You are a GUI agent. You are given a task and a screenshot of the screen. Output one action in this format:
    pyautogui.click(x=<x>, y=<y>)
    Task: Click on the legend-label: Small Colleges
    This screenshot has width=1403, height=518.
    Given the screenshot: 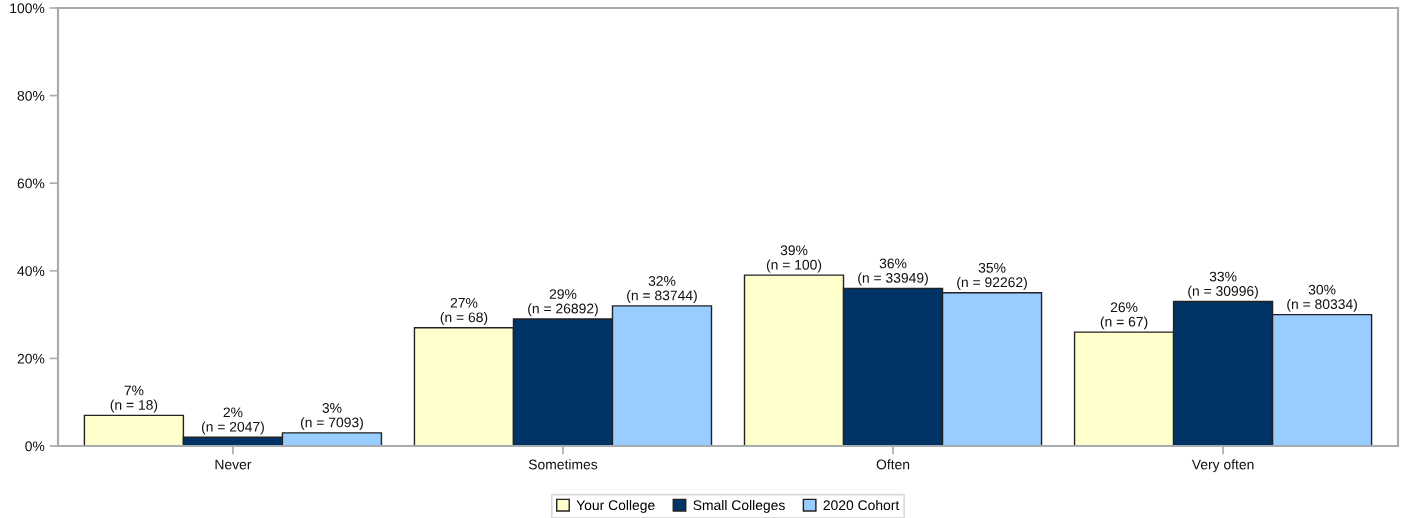 What is the action you would take?
    pyautogui.click(x=739, y=506)
    